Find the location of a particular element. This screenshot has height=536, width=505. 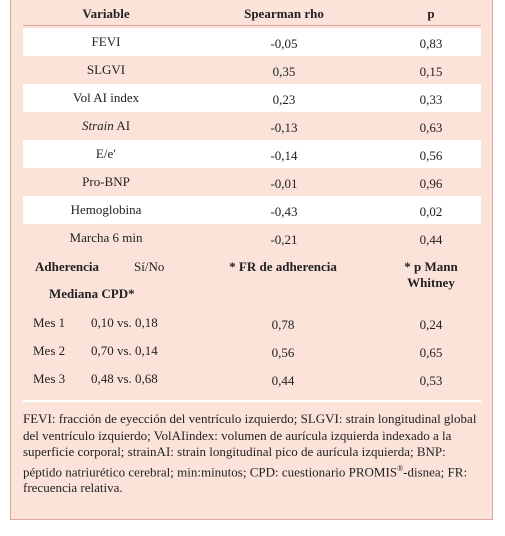

variable-text: FEVI is located at coordinates (106, 41).